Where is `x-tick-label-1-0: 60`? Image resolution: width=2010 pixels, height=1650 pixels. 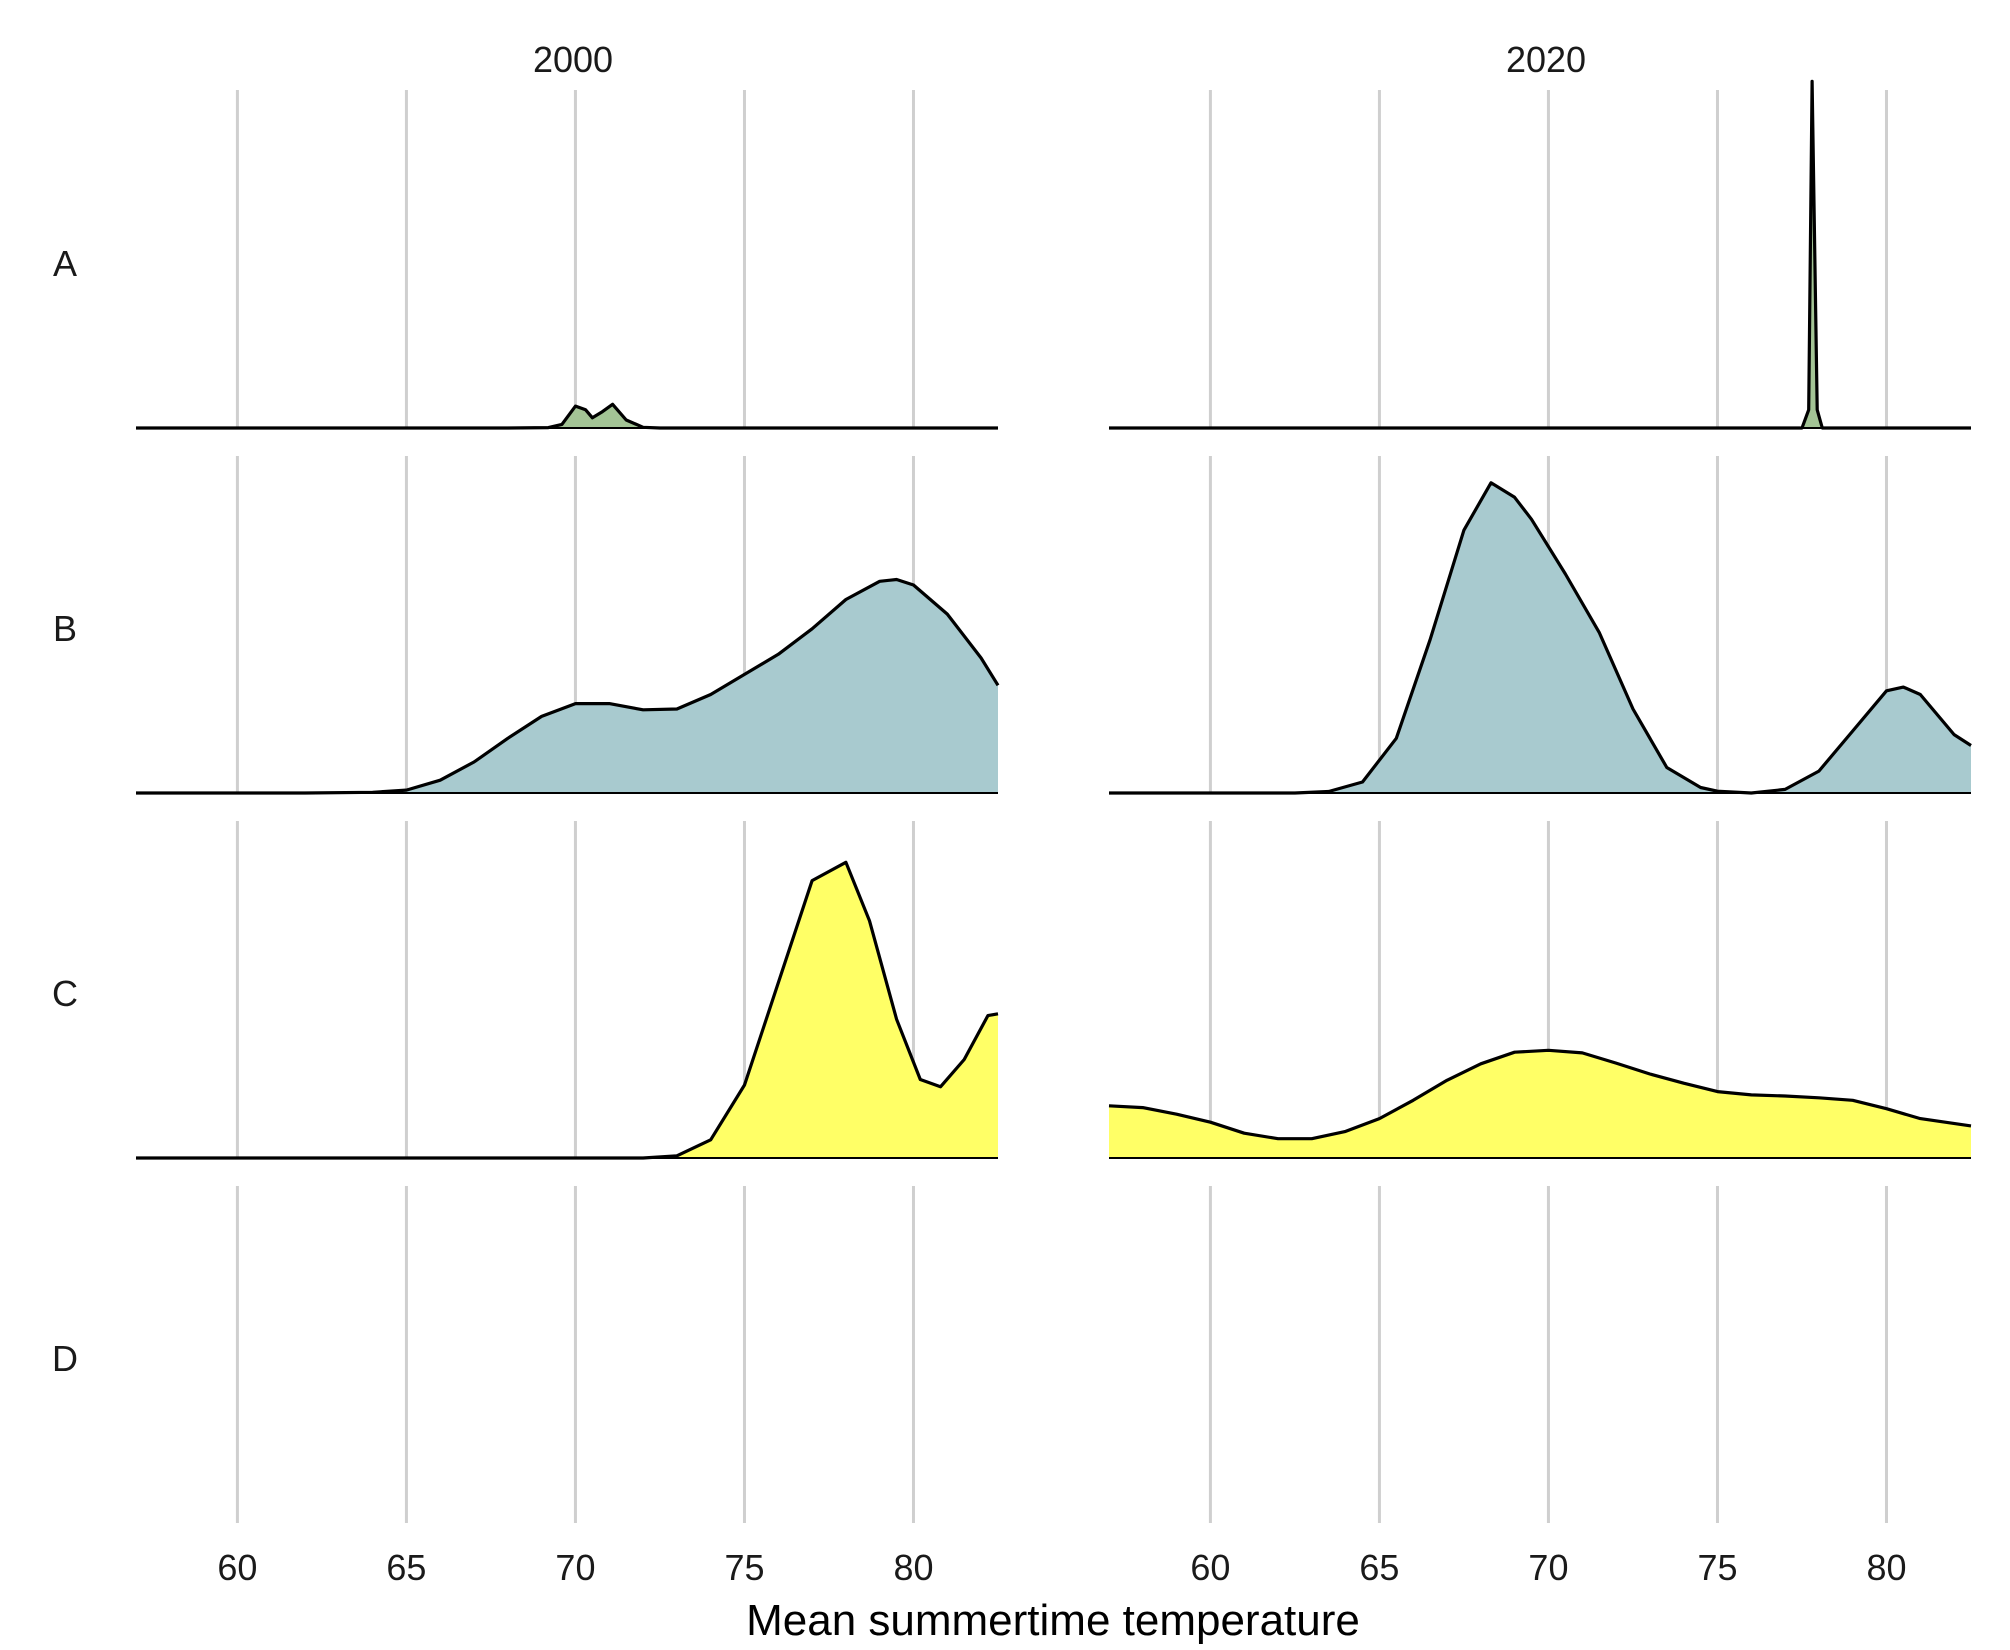
x-tick-label-1-0: 60 is located at coordinates (1210, 1567).